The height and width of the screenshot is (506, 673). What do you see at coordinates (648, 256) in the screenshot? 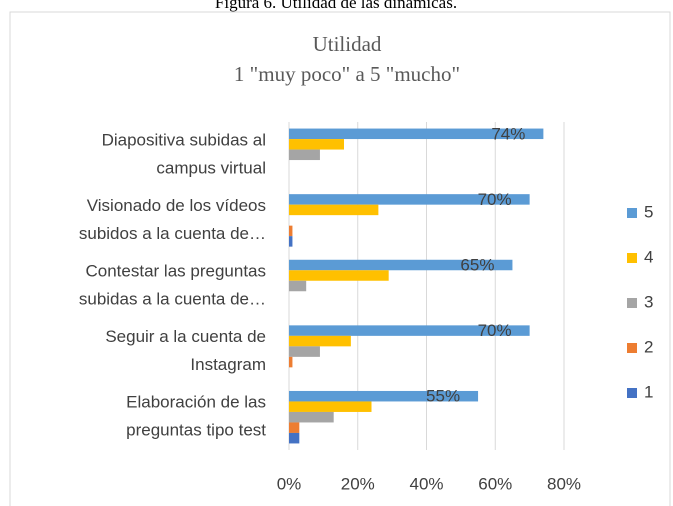
I see `legend-label: 4` at bounding box center [648, 256].